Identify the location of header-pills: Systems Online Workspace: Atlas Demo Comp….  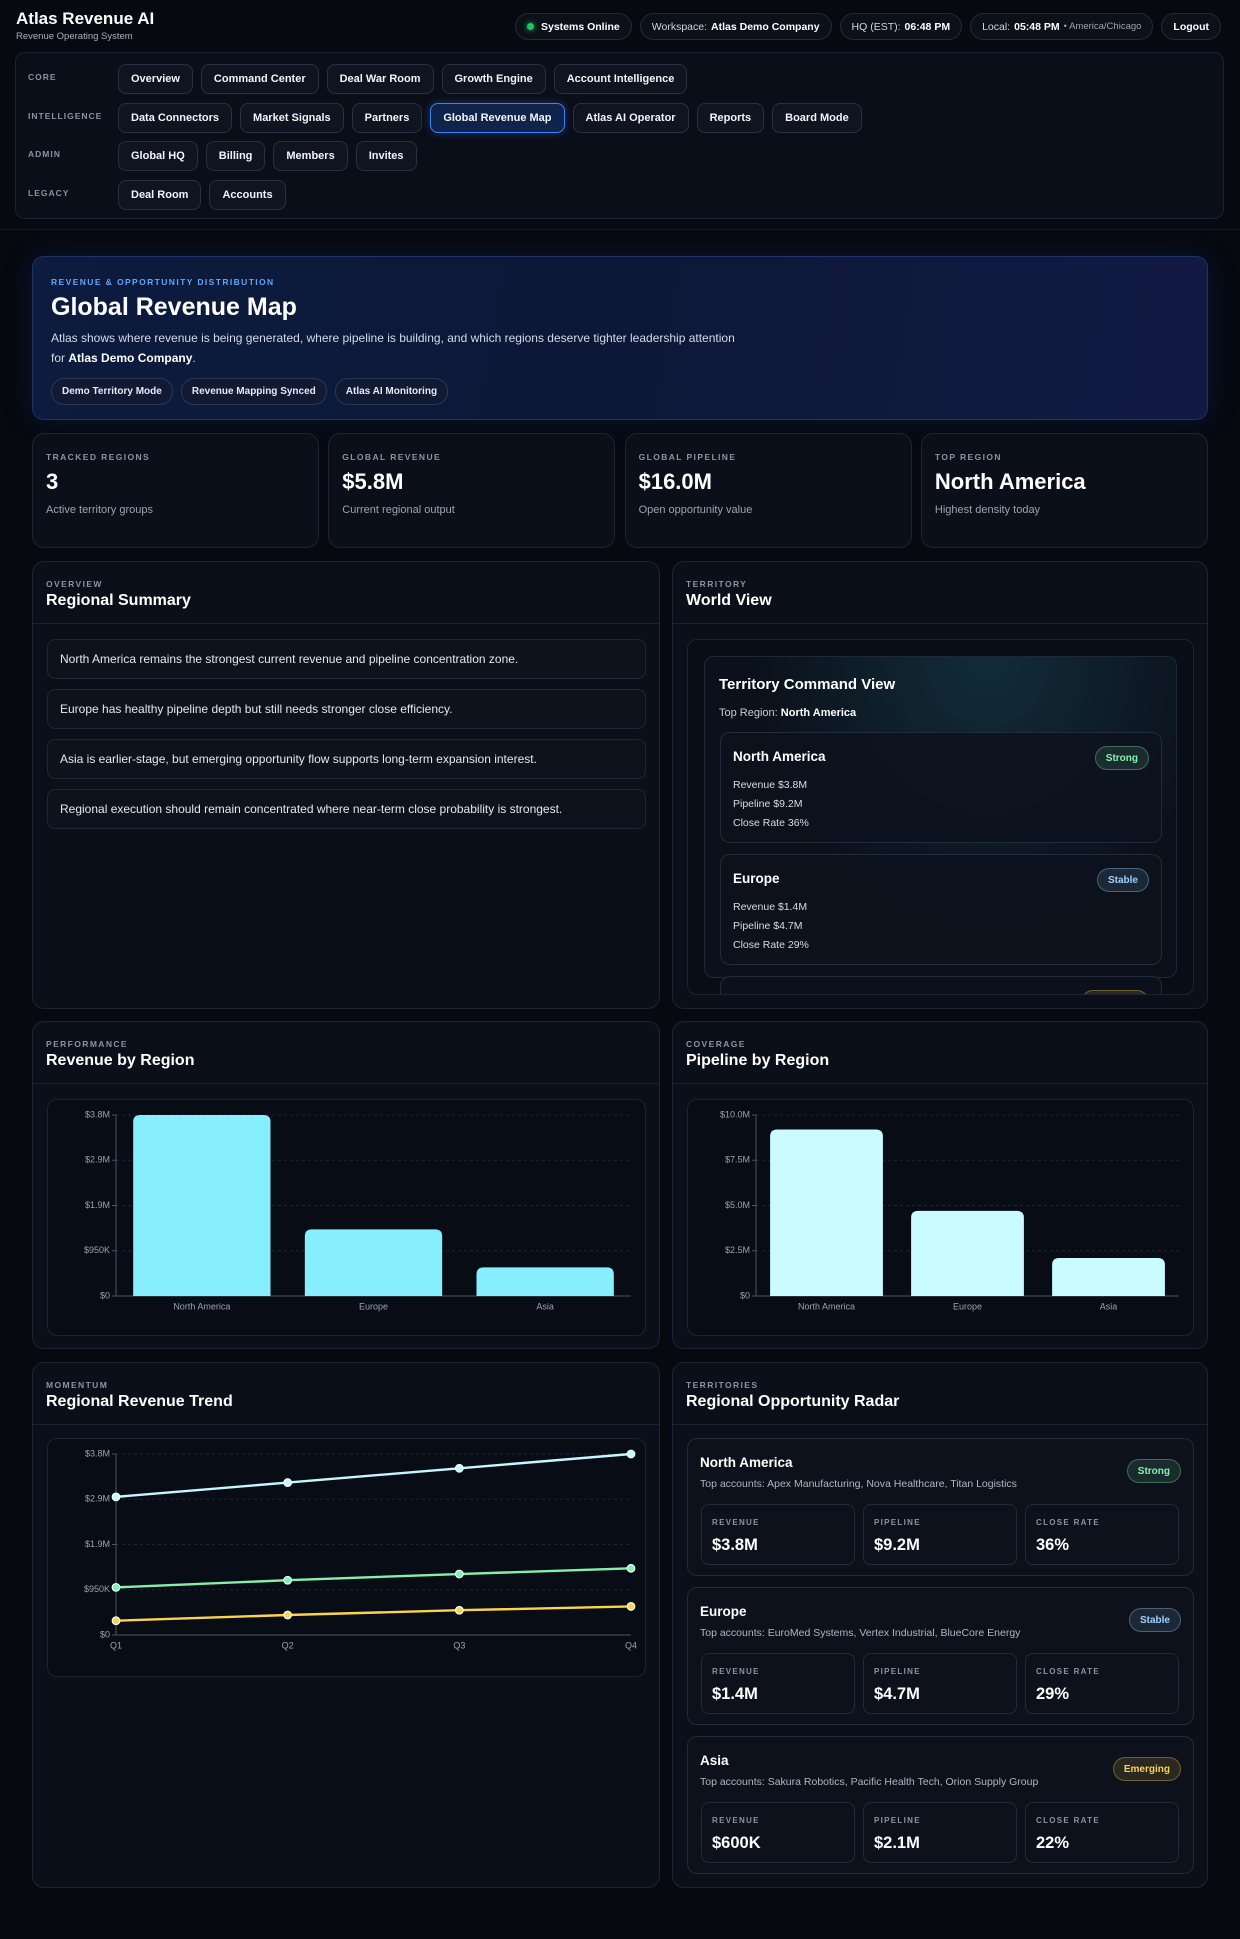
(864, 26).